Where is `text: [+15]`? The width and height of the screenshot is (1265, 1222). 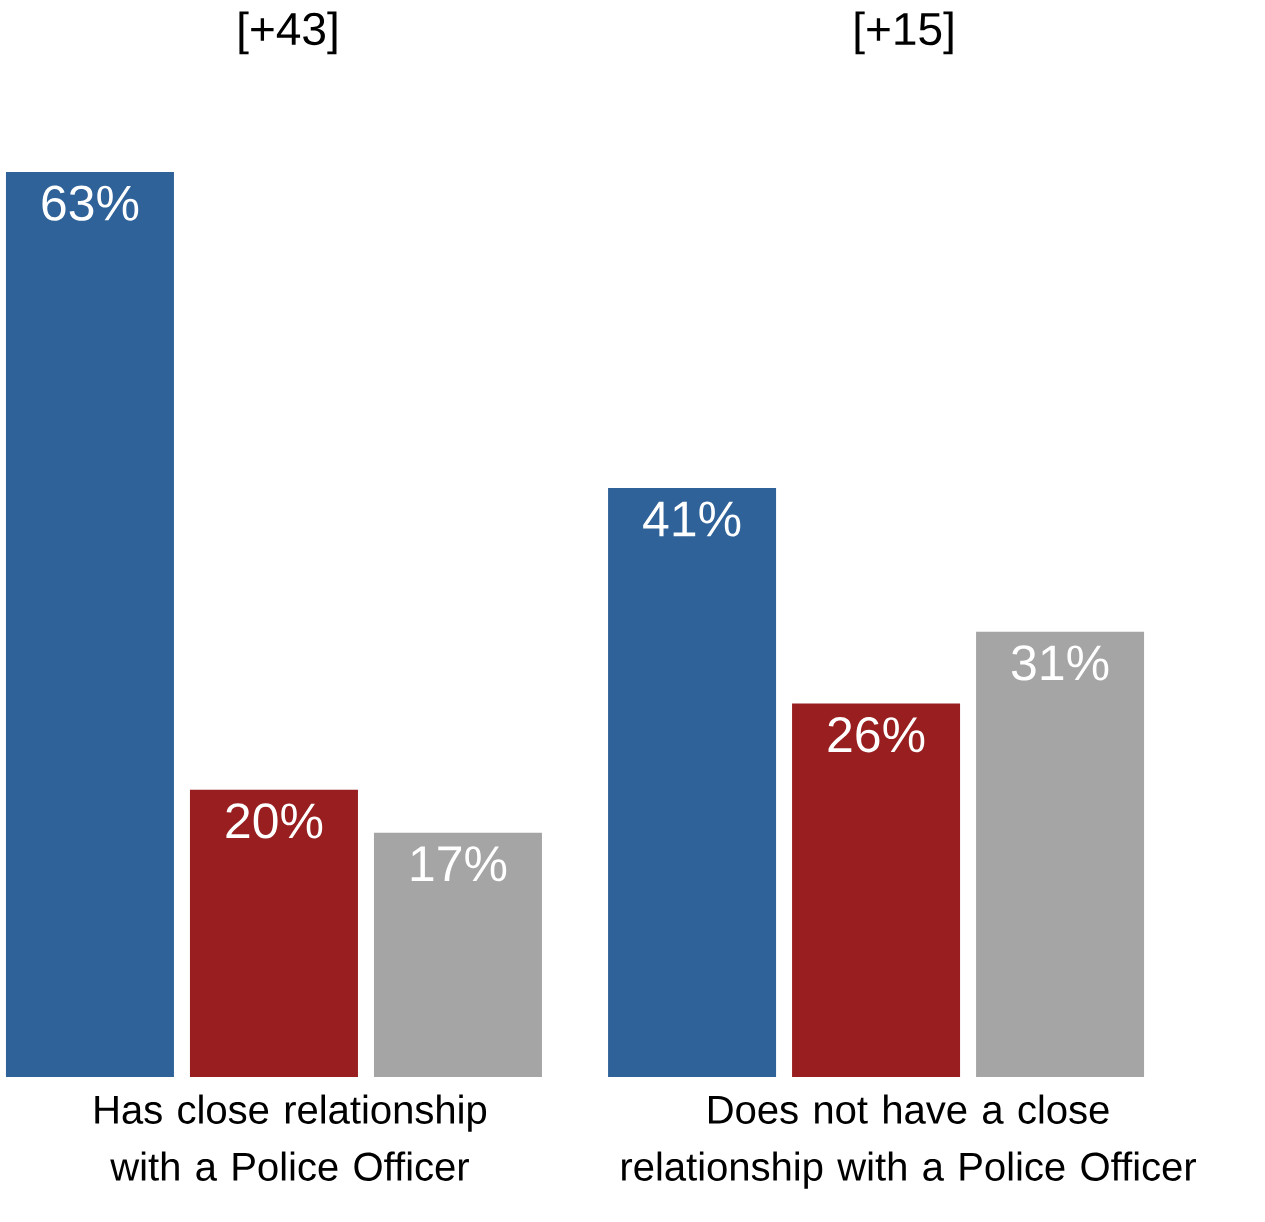 text: [+15] is located at coordinates (904, 33).